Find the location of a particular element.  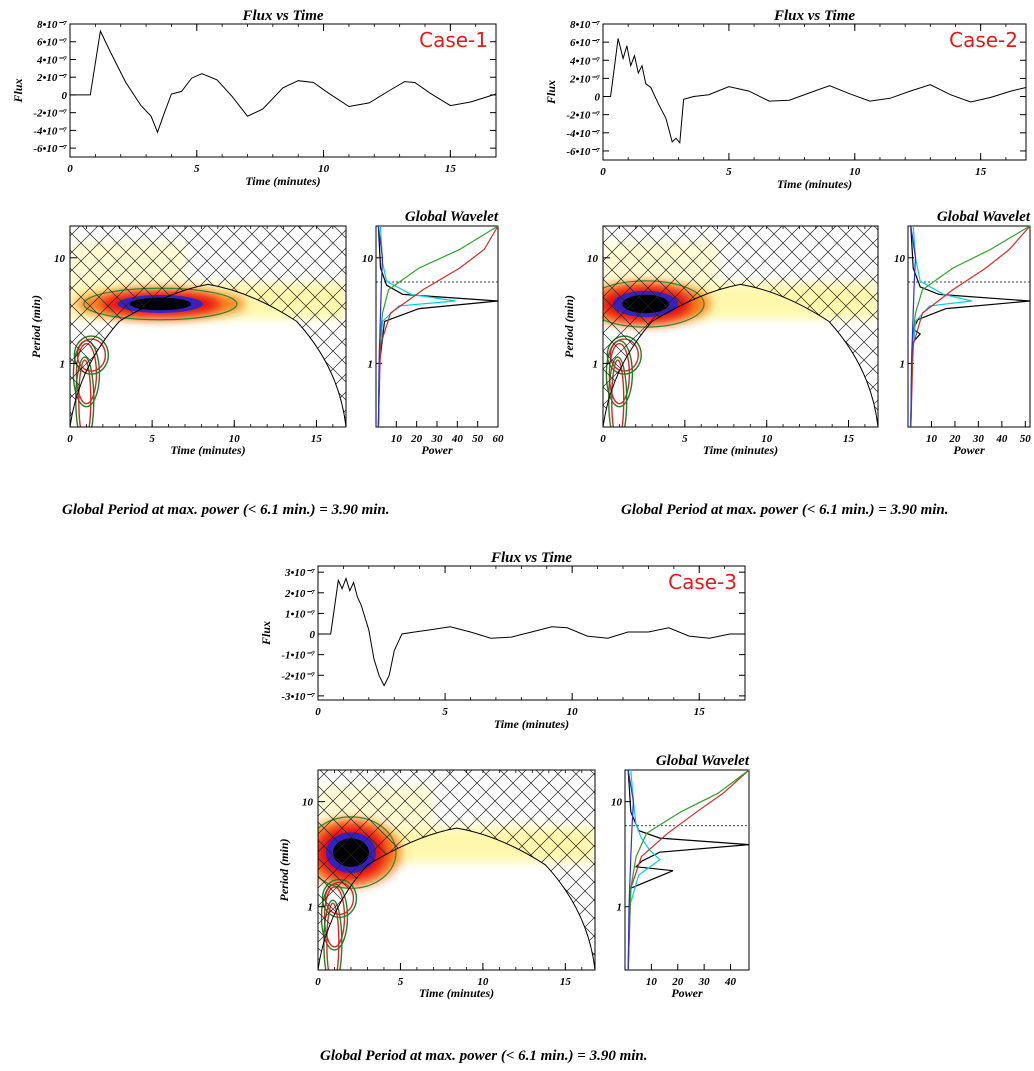

wavelet-ylabel: Period (min) is located at coordinates (36, 326).